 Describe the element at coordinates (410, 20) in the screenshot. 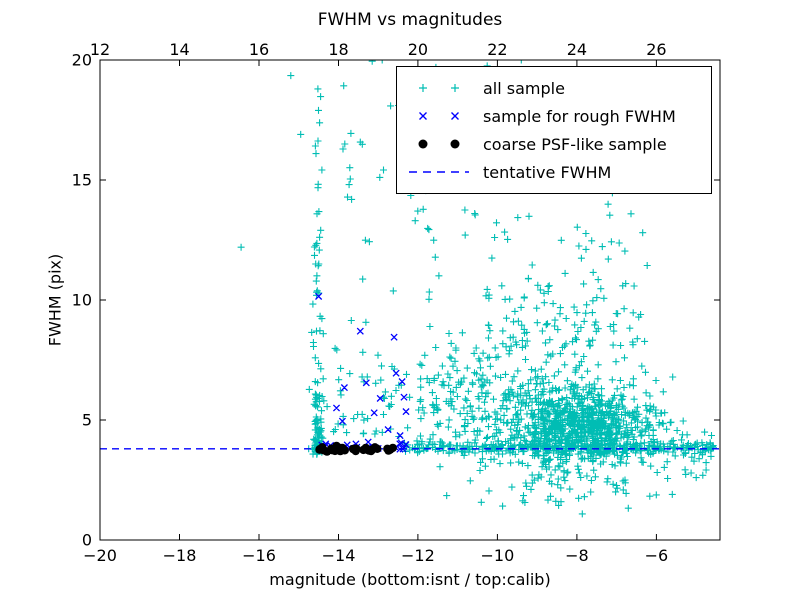

I see `chart-title: FWHM vs magnitudes` at that location.